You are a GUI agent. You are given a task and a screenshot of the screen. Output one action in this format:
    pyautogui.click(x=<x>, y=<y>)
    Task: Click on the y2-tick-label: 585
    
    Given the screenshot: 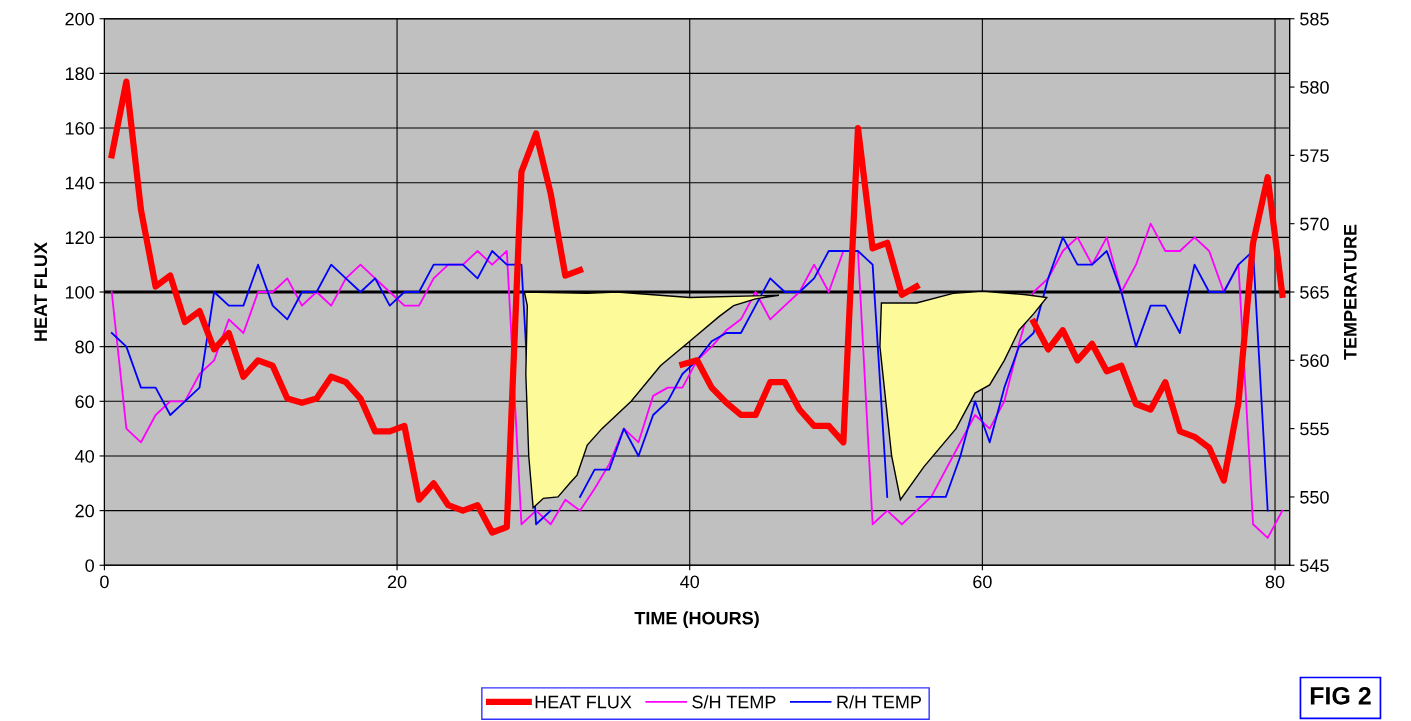 What is the action you would take?
    pyautogui.click(x=1314, y=19)
    